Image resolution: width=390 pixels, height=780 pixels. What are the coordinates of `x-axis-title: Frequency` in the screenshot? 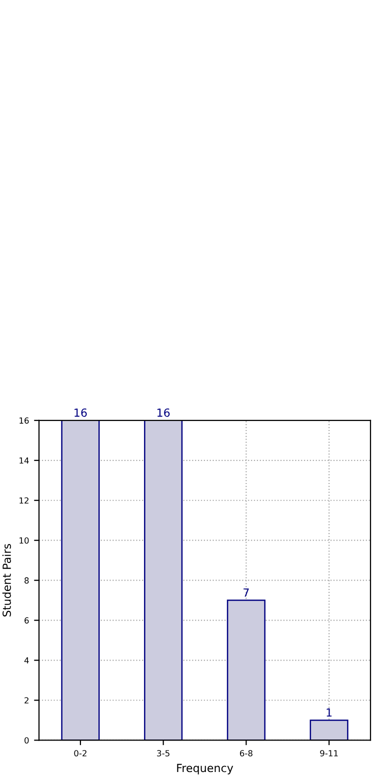 It's located at (205, 769).